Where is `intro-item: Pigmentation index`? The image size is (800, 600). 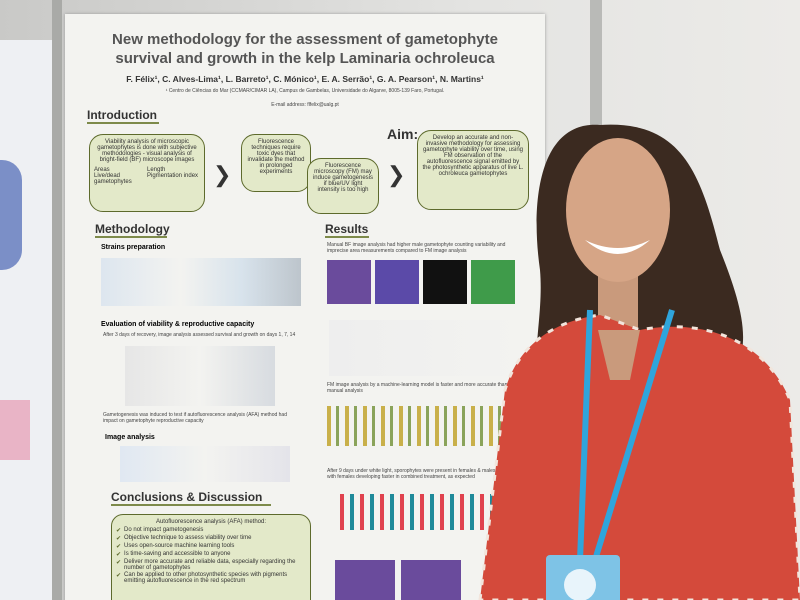
intro-item: Pigmentation index is located at coordinates (173, 176).